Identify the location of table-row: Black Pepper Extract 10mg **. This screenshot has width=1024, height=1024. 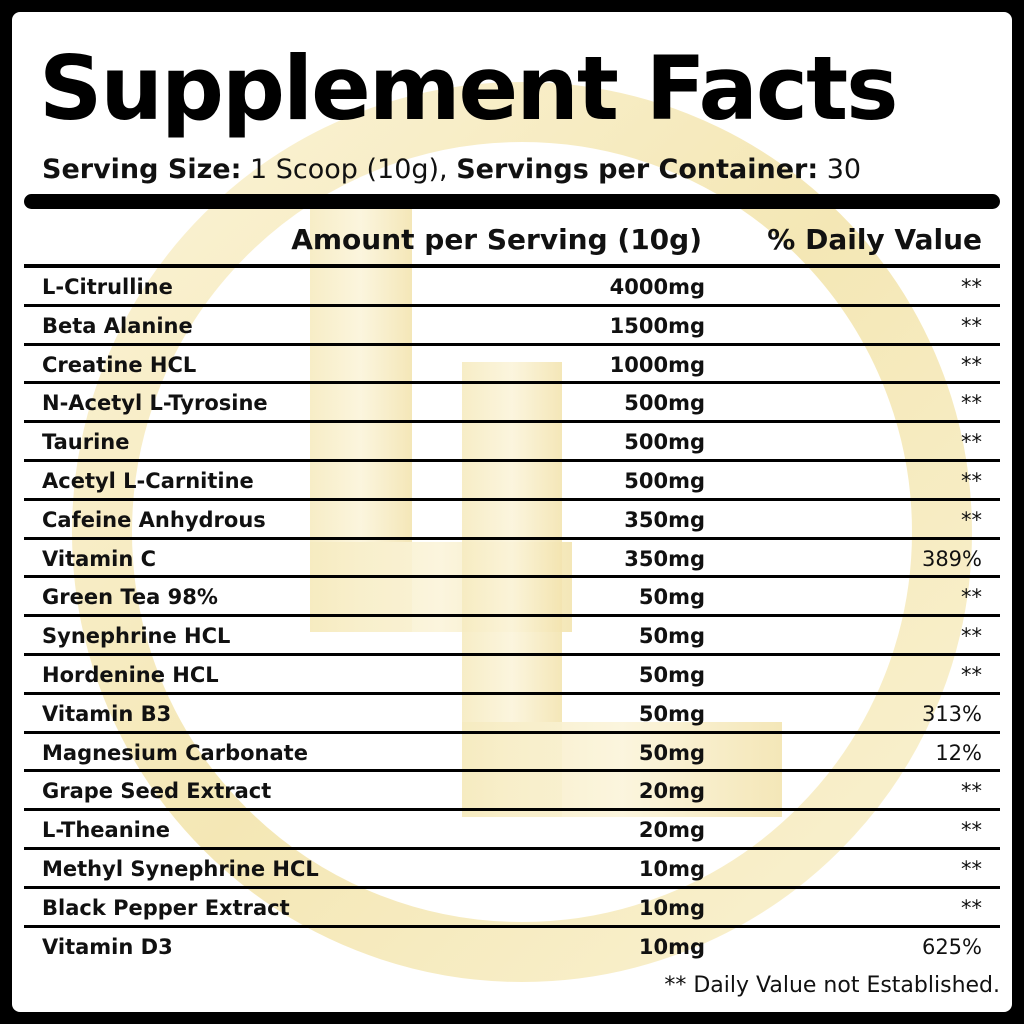
(512, 908).